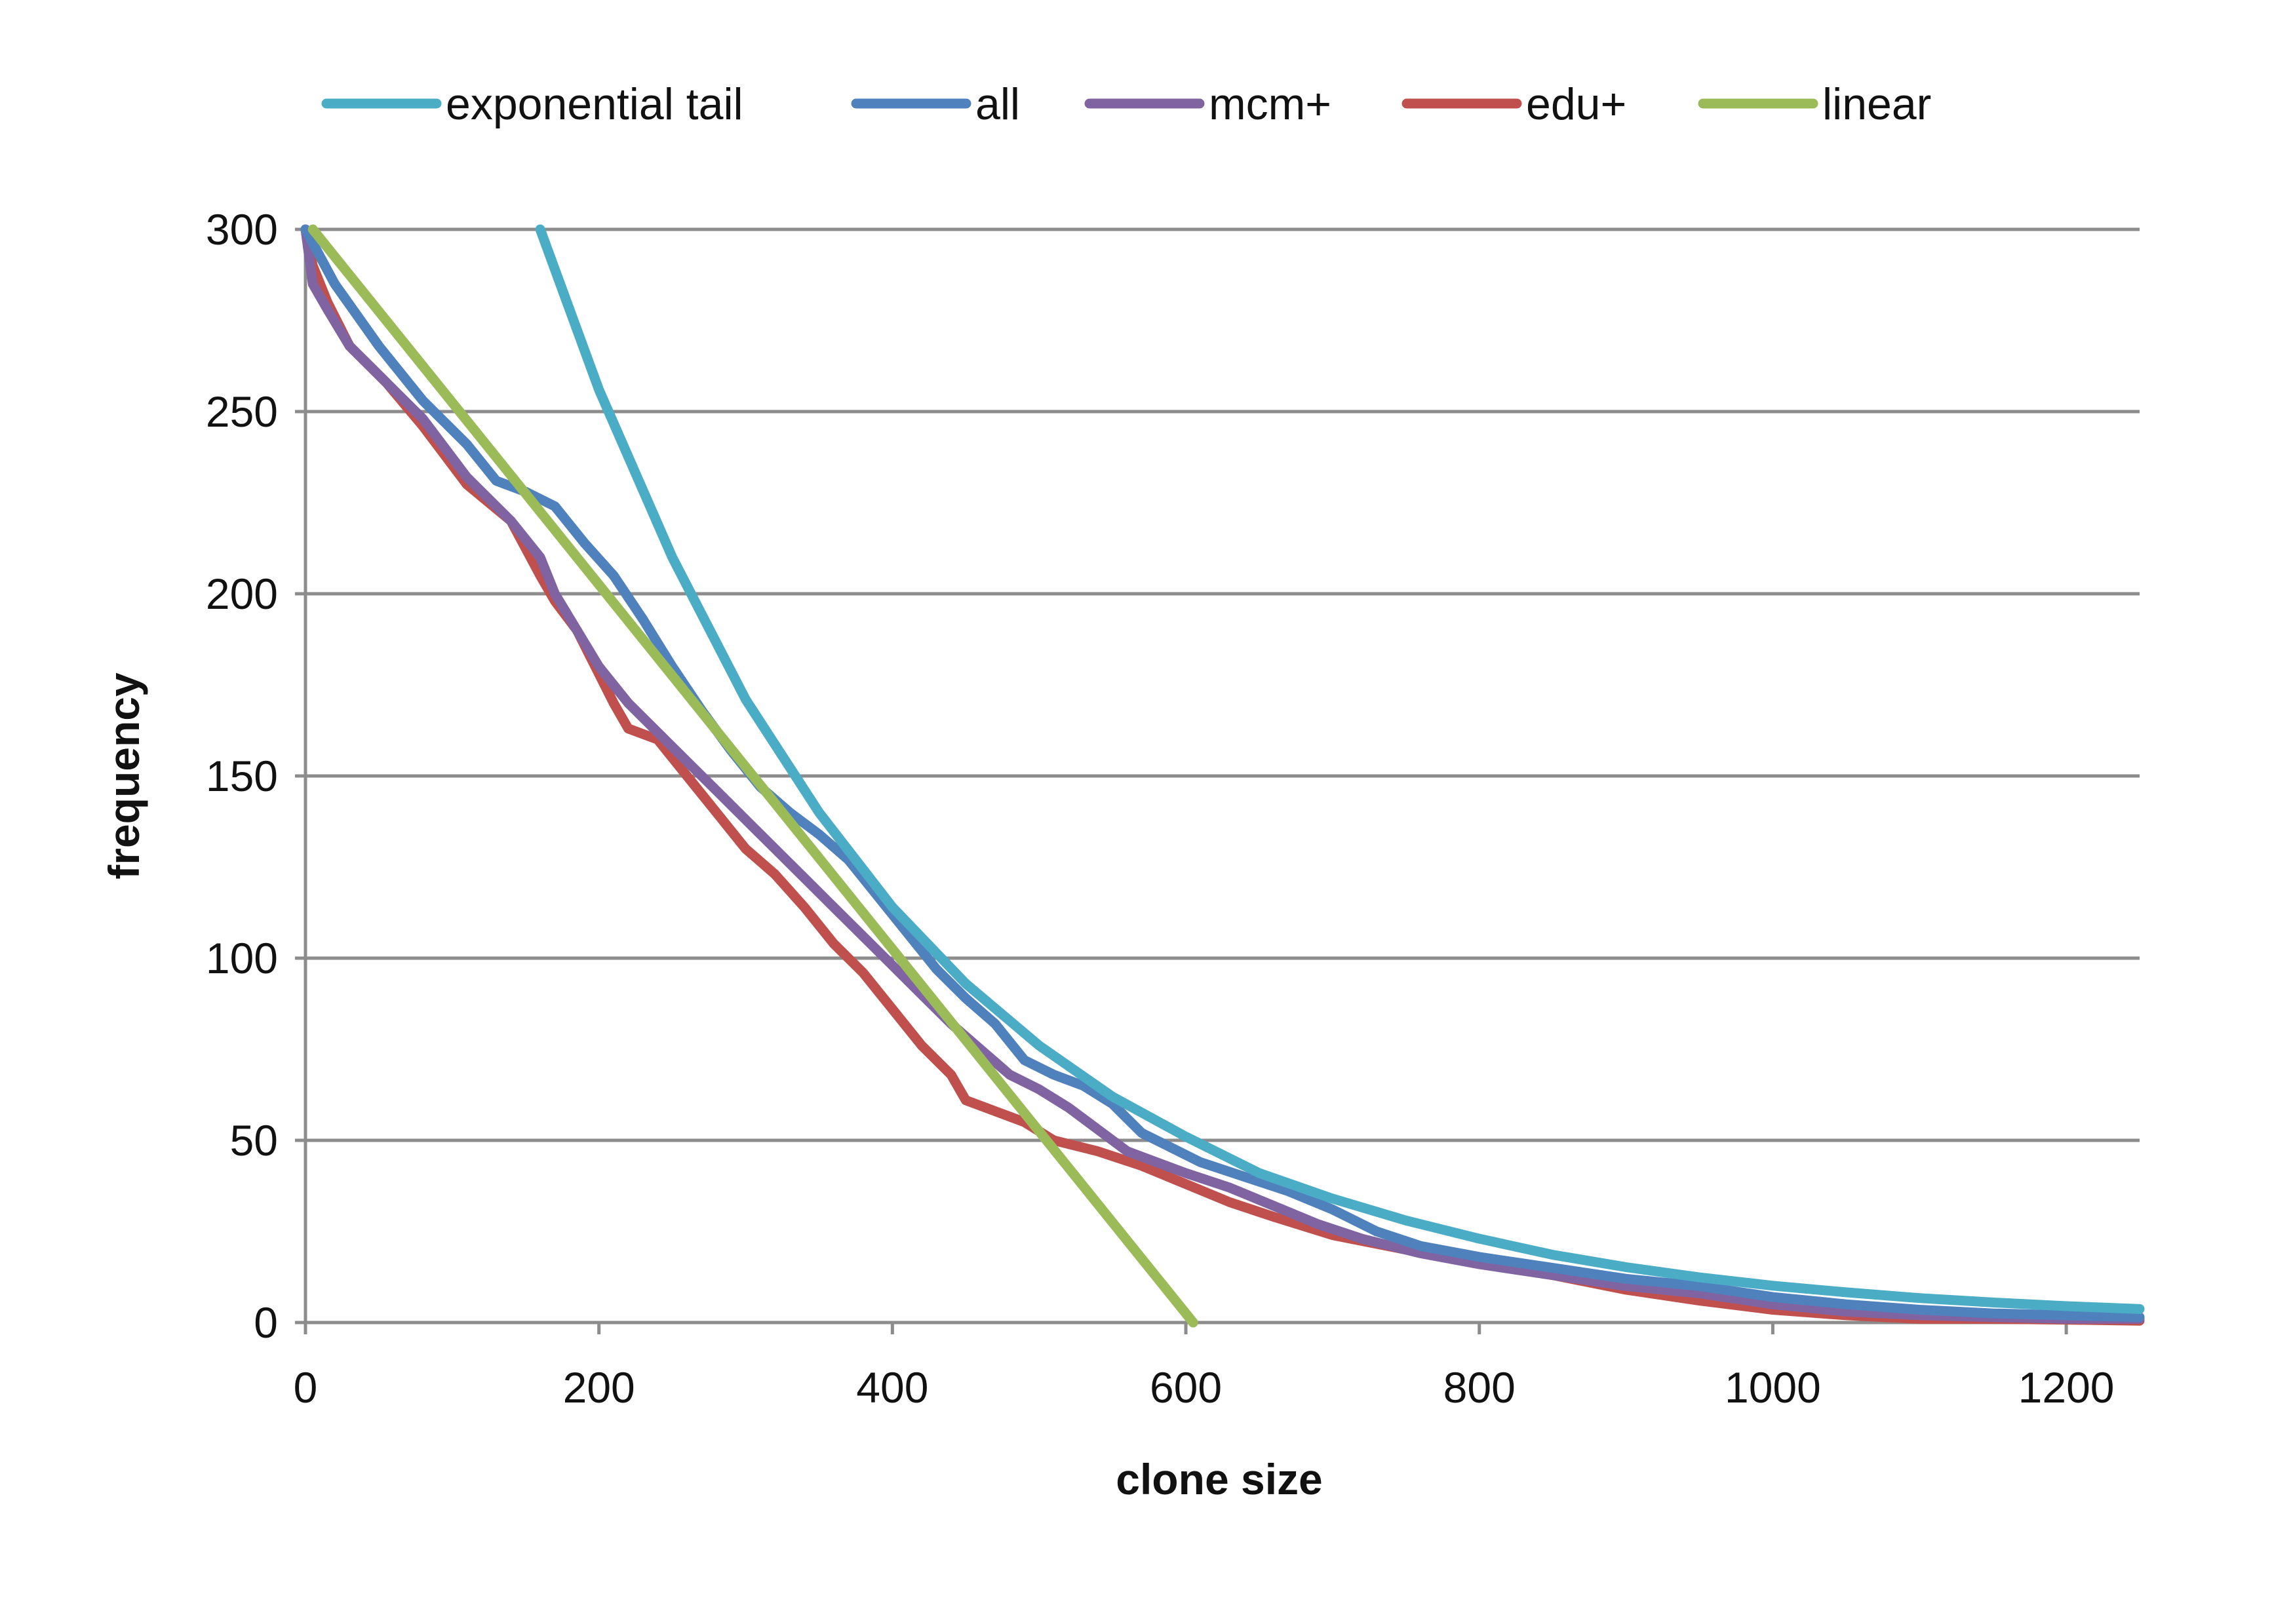 This screenshot has height=1624, width=2293. What do you see at coordinates (242, 594) in the screenshot?
I see `y-tick-label: 200` at bounding box center [242, 594].